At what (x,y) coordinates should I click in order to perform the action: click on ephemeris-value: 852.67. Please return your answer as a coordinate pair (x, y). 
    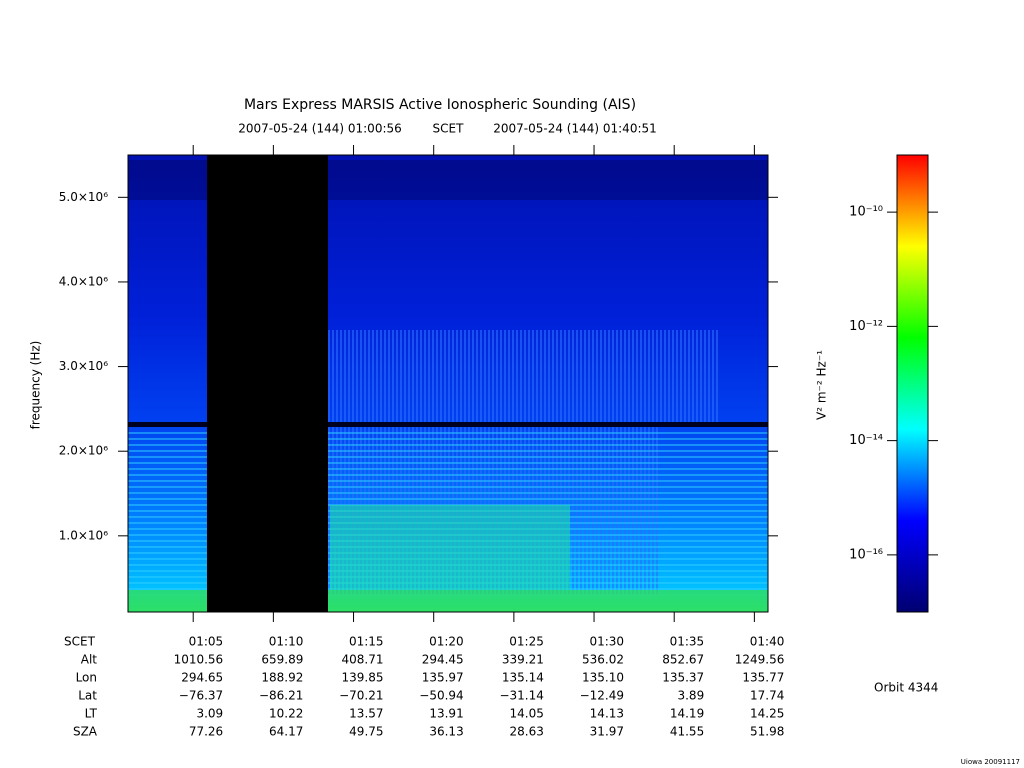
    Looking at the image, I should click on (683, 660).